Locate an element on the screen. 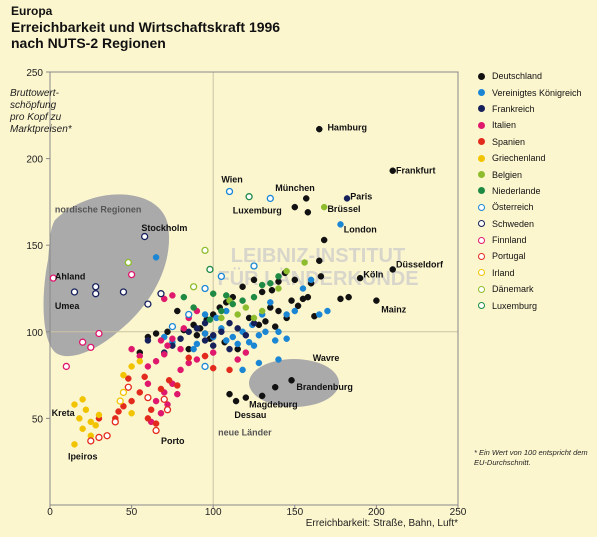 The height and width of the screenshot is (537, 597). watermark-line-2: FÜR LÄNDERKUNDE is located at coordinates (317, 278).